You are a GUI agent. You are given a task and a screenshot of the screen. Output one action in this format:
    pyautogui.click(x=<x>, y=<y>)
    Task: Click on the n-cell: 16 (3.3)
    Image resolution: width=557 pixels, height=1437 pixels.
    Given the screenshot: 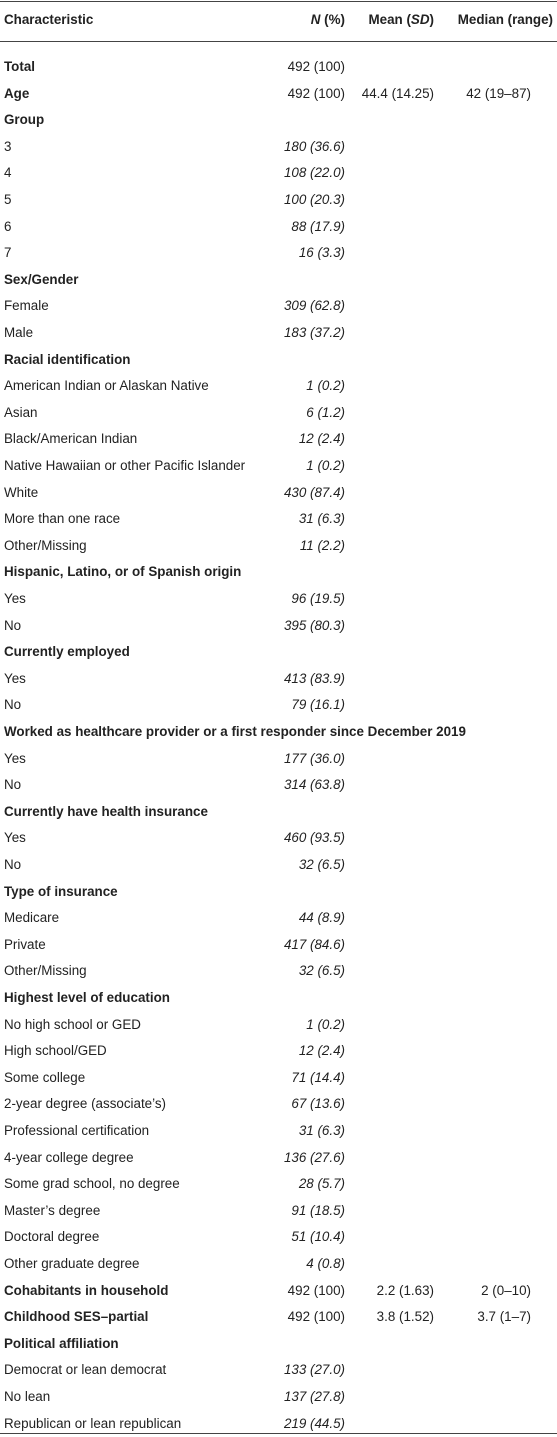 What is the action you would take?
    pyautogui.click(x=321, y=253)
    